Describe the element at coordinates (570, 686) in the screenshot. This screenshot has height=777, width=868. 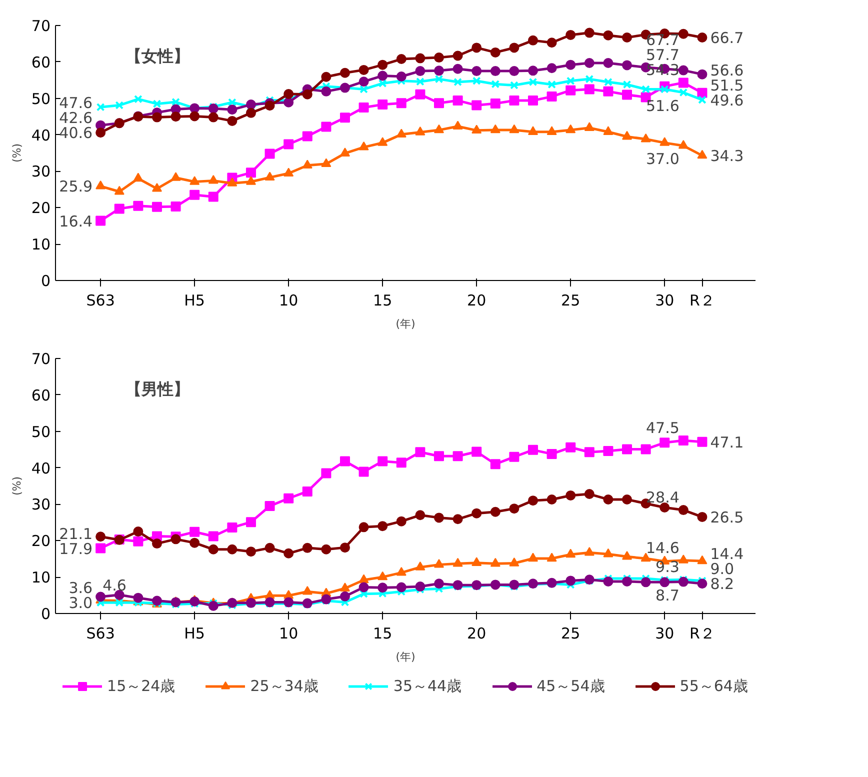
I see `legend-label: 45～54歳` at that location.